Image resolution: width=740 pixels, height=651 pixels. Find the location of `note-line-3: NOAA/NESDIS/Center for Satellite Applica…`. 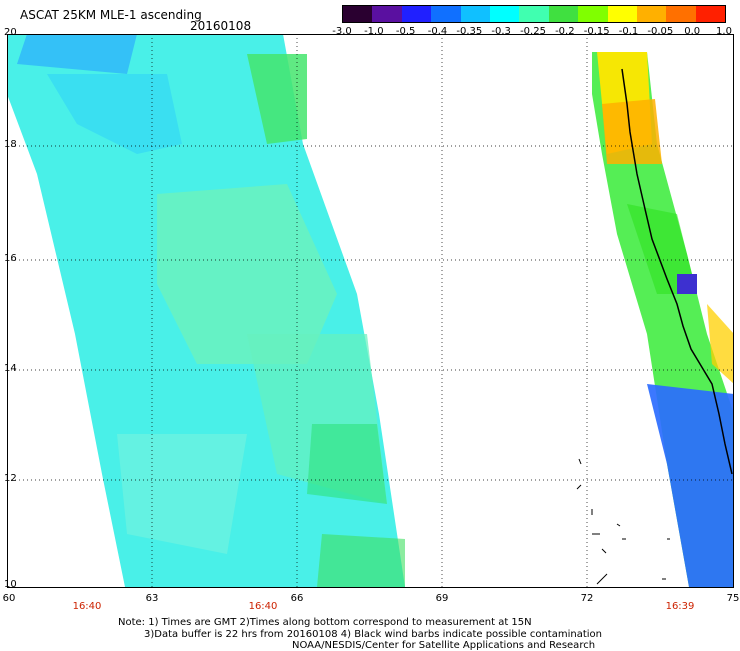

note-line-3: NOAA/NESDIS/Center for Satellite Applica… is located at coordinates (444, 645).